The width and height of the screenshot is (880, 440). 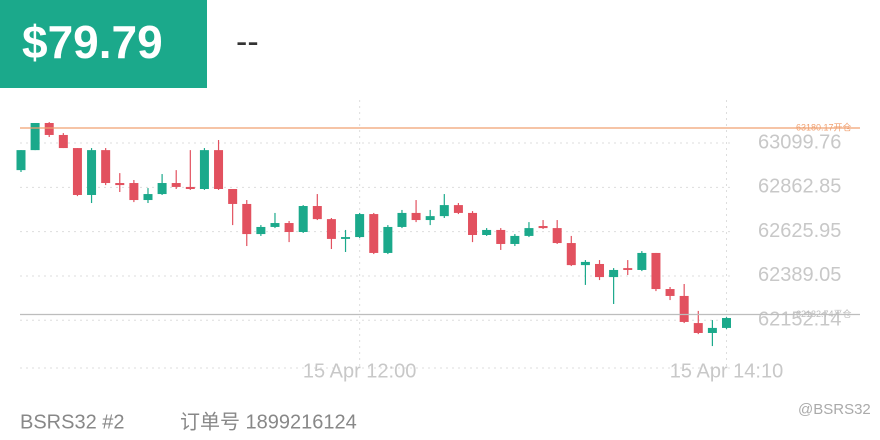 I want to click on price-badge, so click(x=103, y=44).